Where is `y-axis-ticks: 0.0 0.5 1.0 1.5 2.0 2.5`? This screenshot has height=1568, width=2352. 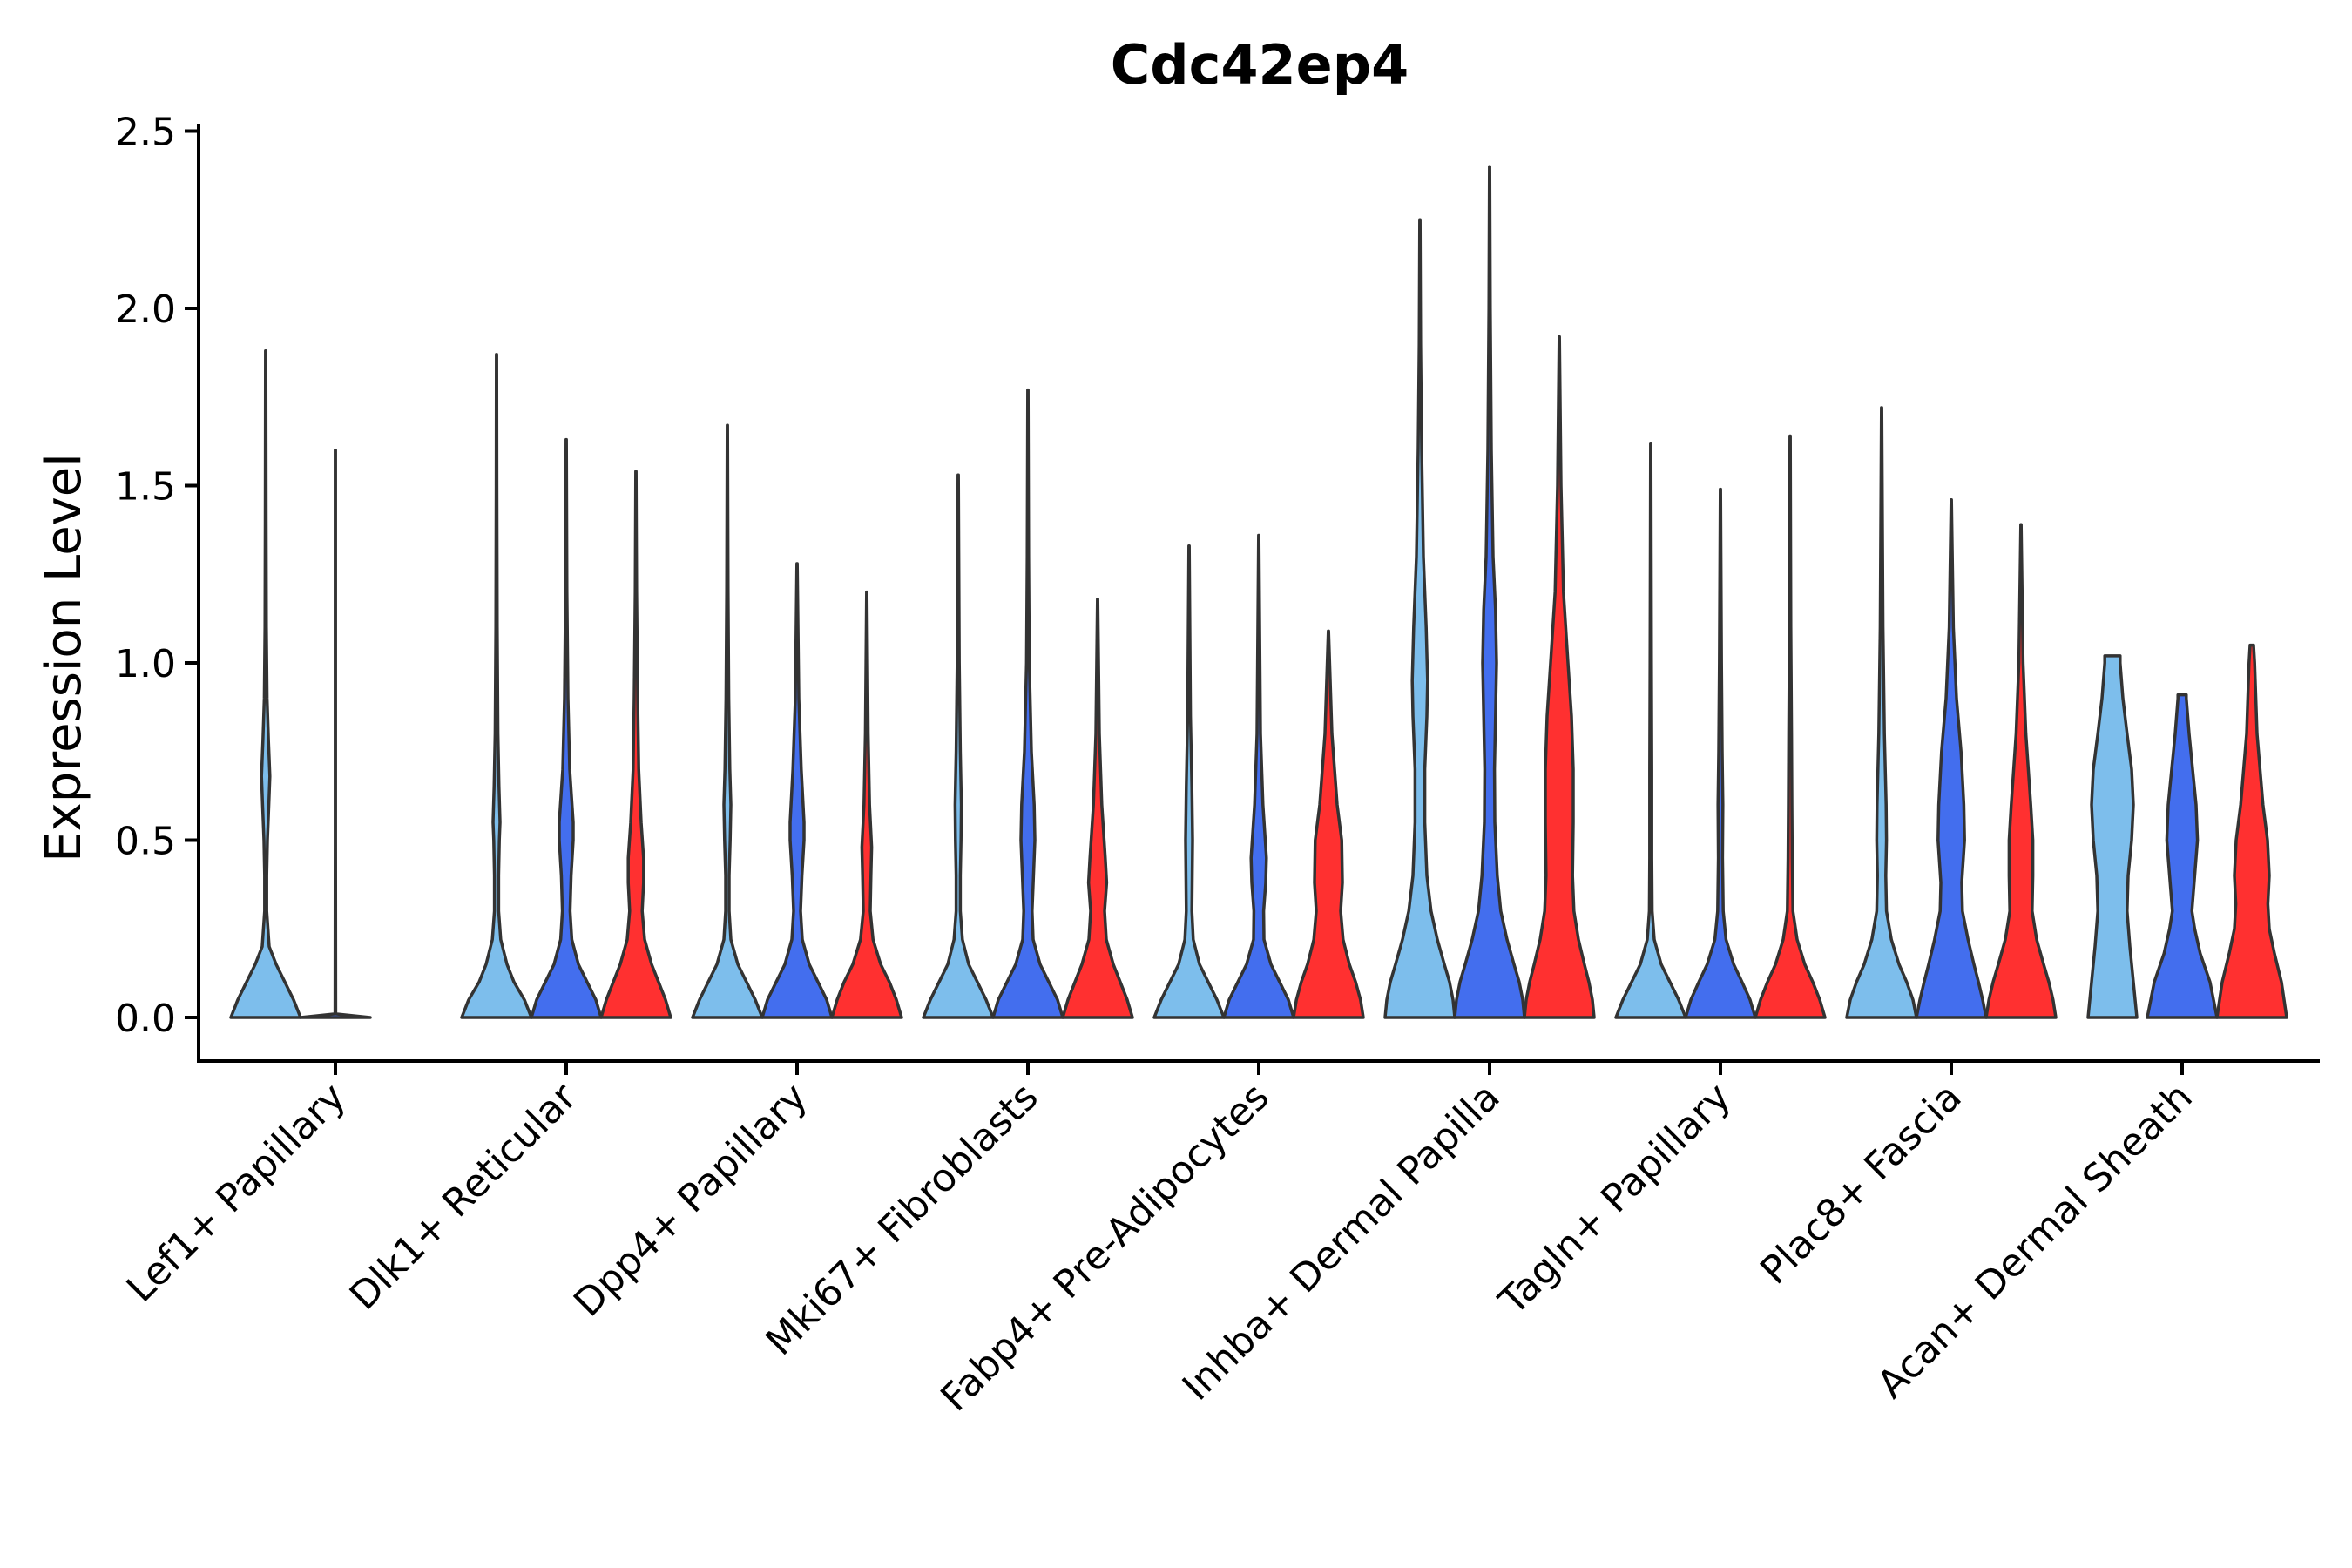
y-axis-ticks: 0.0 0.5 1.0 1.5 2.0 2.5 is located at coordinates (157, 576).